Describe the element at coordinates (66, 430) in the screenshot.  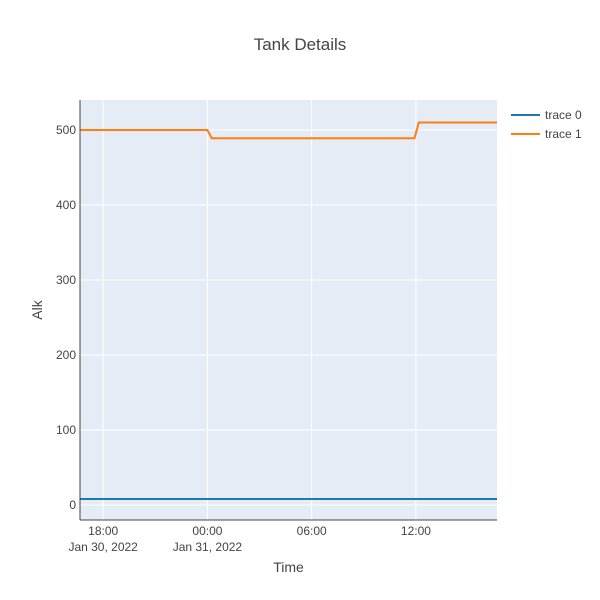
I see `y-tick-label: 100` at that location.